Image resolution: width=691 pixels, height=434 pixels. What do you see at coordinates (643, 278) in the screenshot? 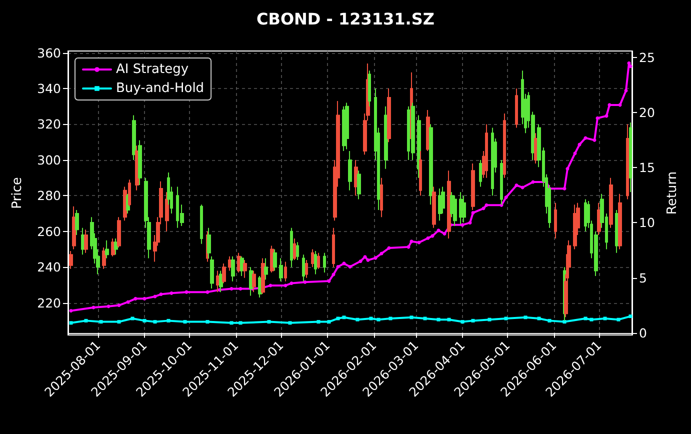
I see `y2-tick-label: 5` at bounding box center [643, 278].